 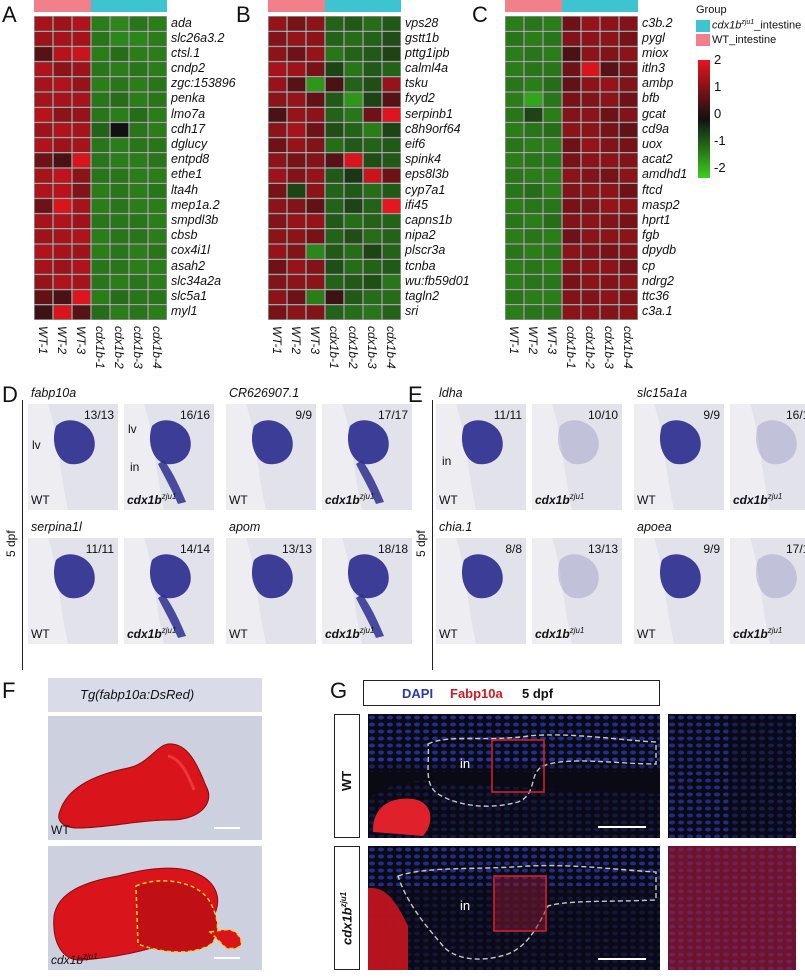 I want to click on gene-label: eif6, so click(x=415, y=144).